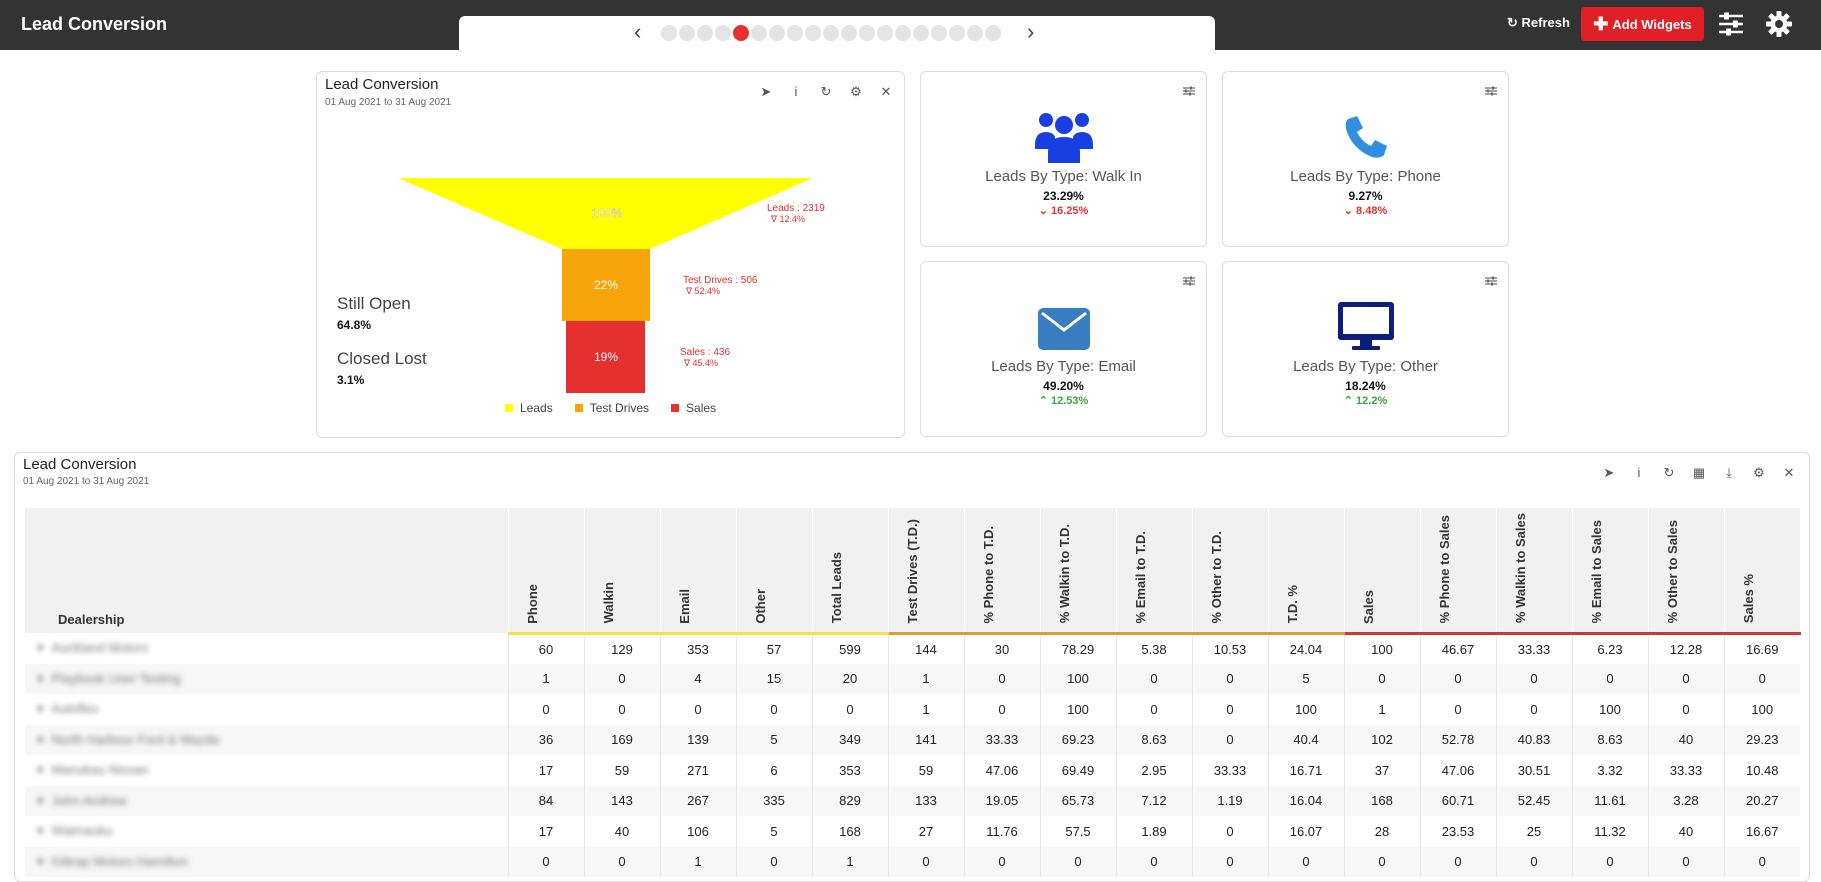 This screenshot has width=1821, height=882. I want to click on column-header-label: Sales %, so click(1748, 599).